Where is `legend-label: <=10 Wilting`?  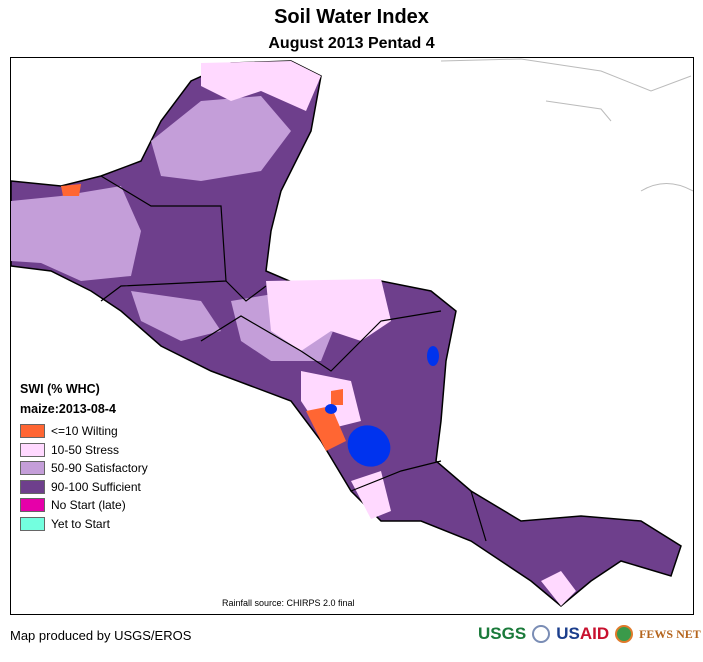 legend-label: <=10 Wilting is located at coordinates (84, 431).